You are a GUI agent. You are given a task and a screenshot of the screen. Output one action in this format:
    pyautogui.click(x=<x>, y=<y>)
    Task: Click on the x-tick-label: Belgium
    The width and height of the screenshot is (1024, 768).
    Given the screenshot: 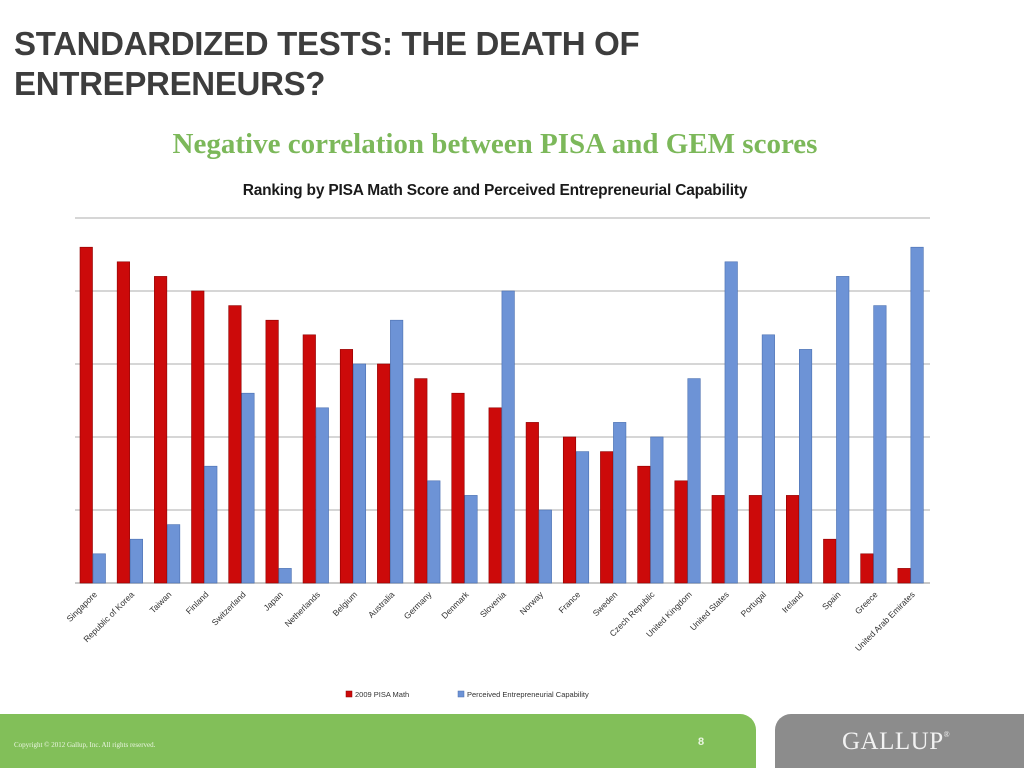 What is the action you would take?
    pyautogui.click(x=344, y=603)
    